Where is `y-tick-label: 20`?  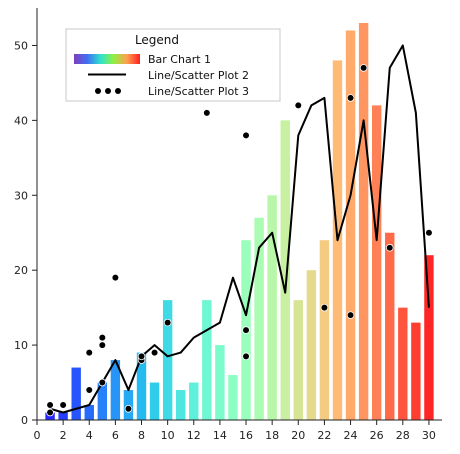
y-tick-label: 20 is located at coordinates (21, 270).